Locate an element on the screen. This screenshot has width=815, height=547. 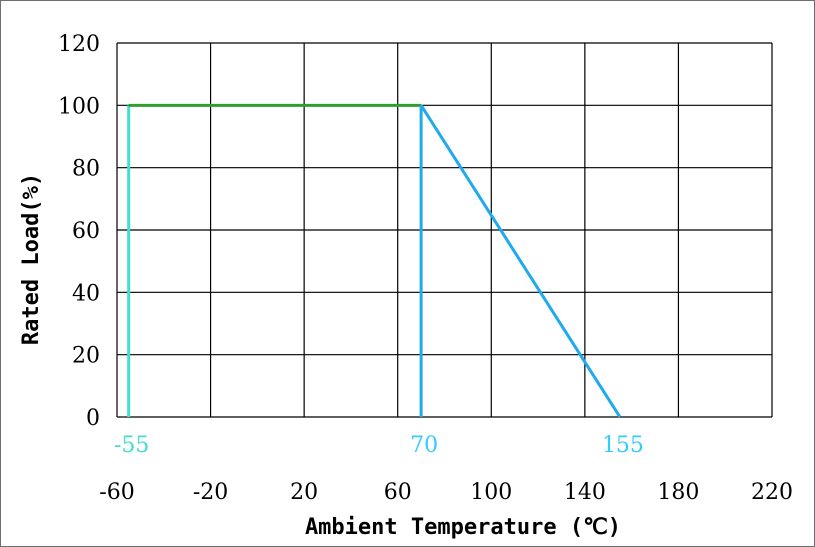
y-tick-label: 80 is located at coordinates (86, 169).